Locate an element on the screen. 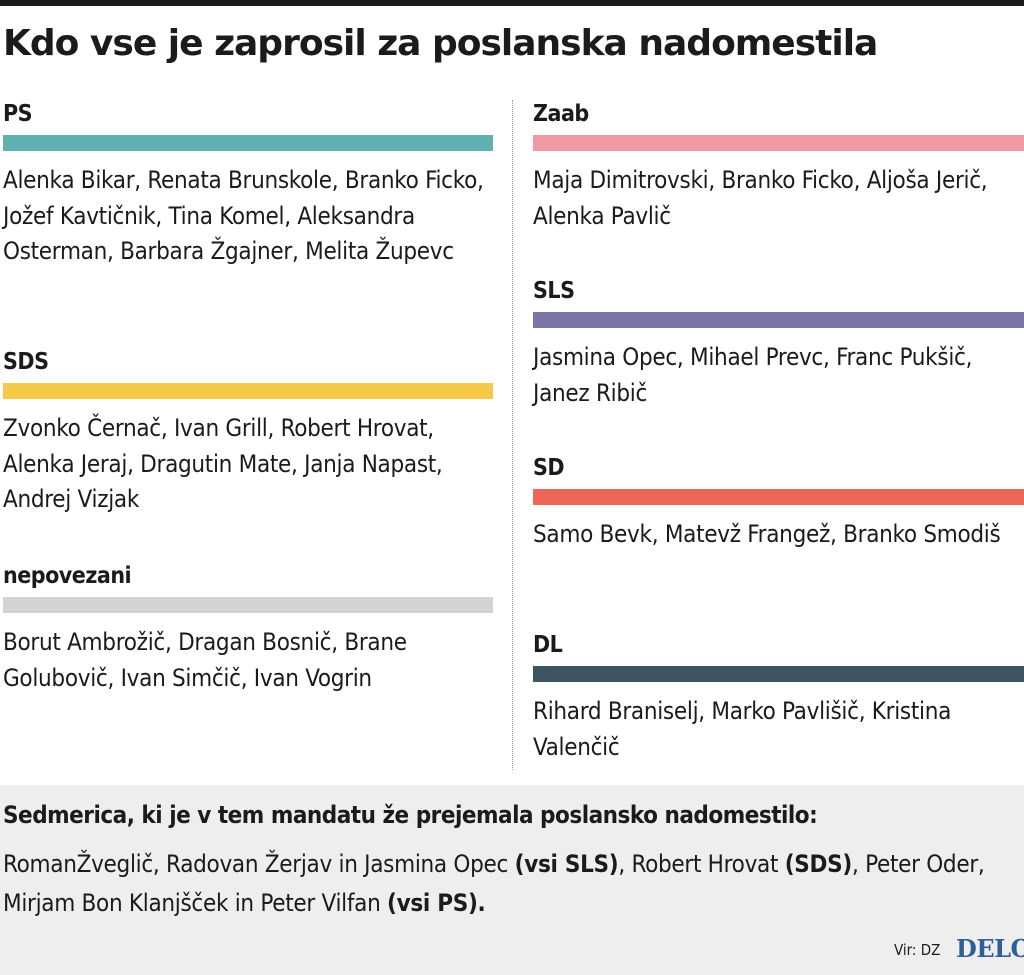 This screenshot has width=1024, height=975. group-name: SD is located at coordinates (549, 468).